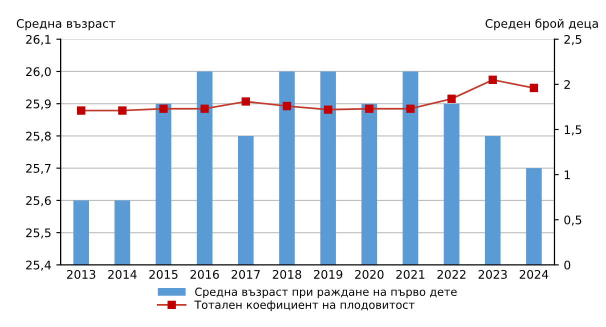 The height and width of the screenshot is (327, 606). I want to click on x-tick-label: 2021, so click(410, 274).